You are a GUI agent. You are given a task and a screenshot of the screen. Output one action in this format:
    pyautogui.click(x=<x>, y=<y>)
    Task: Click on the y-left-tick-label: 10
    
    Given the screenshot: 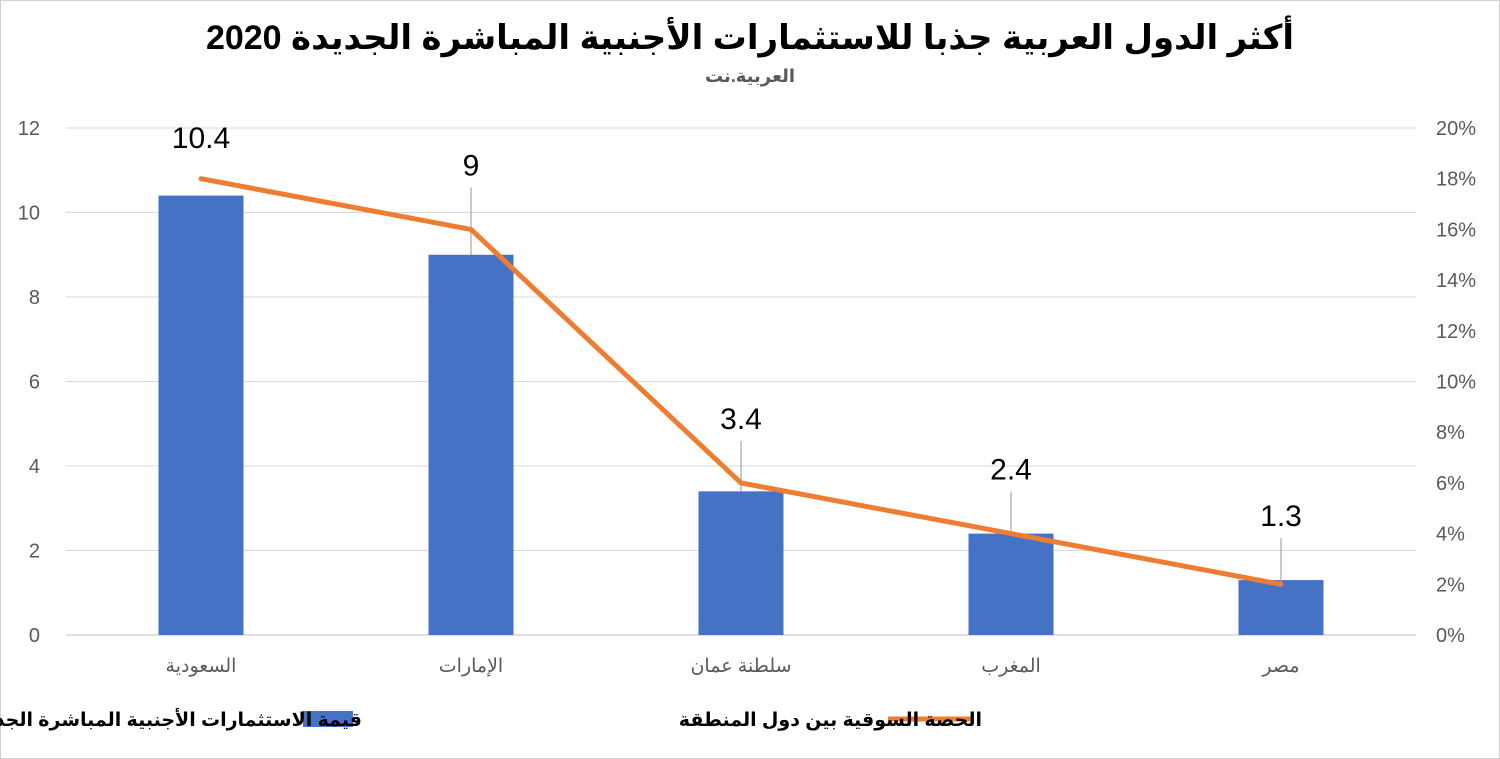 What is the action you would take?
    pyautogui.click(x=29, y=214)
    